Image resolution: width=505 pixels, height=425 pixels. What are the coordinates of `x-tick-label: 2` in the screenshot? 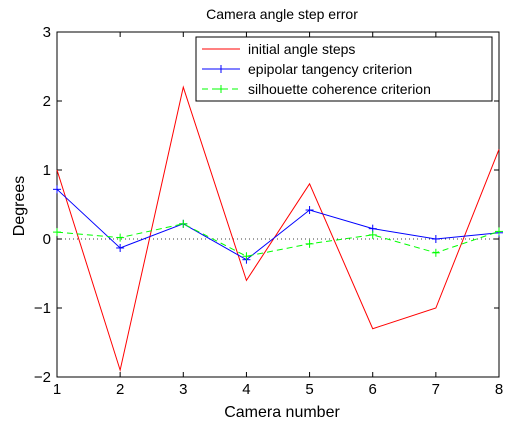 It's located at (120, 389).